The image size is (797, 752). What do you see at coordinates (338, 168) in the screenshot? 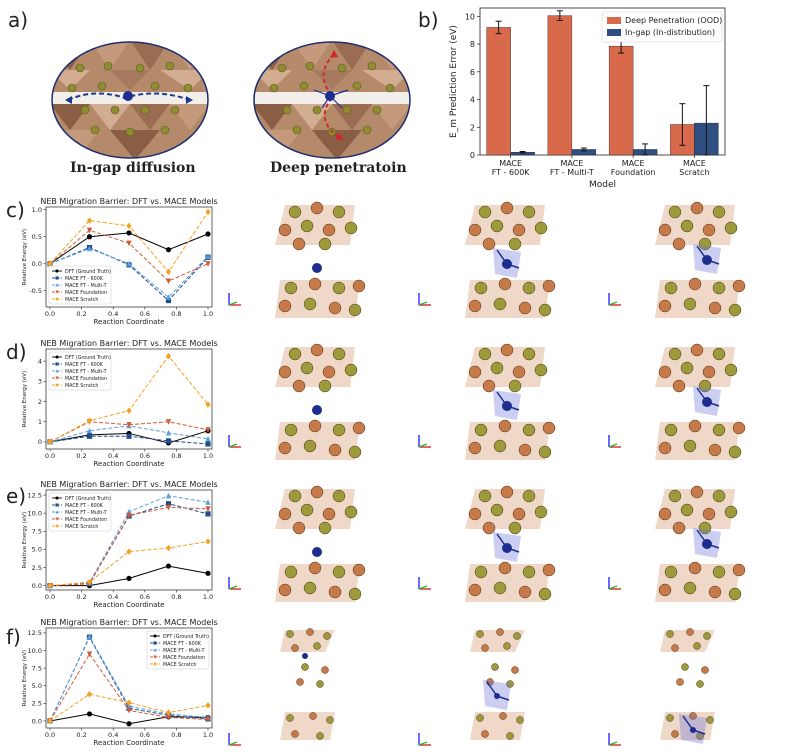
I see `deep-penetration-caption: Deep penetratoin` at bounding box center [338, 168].